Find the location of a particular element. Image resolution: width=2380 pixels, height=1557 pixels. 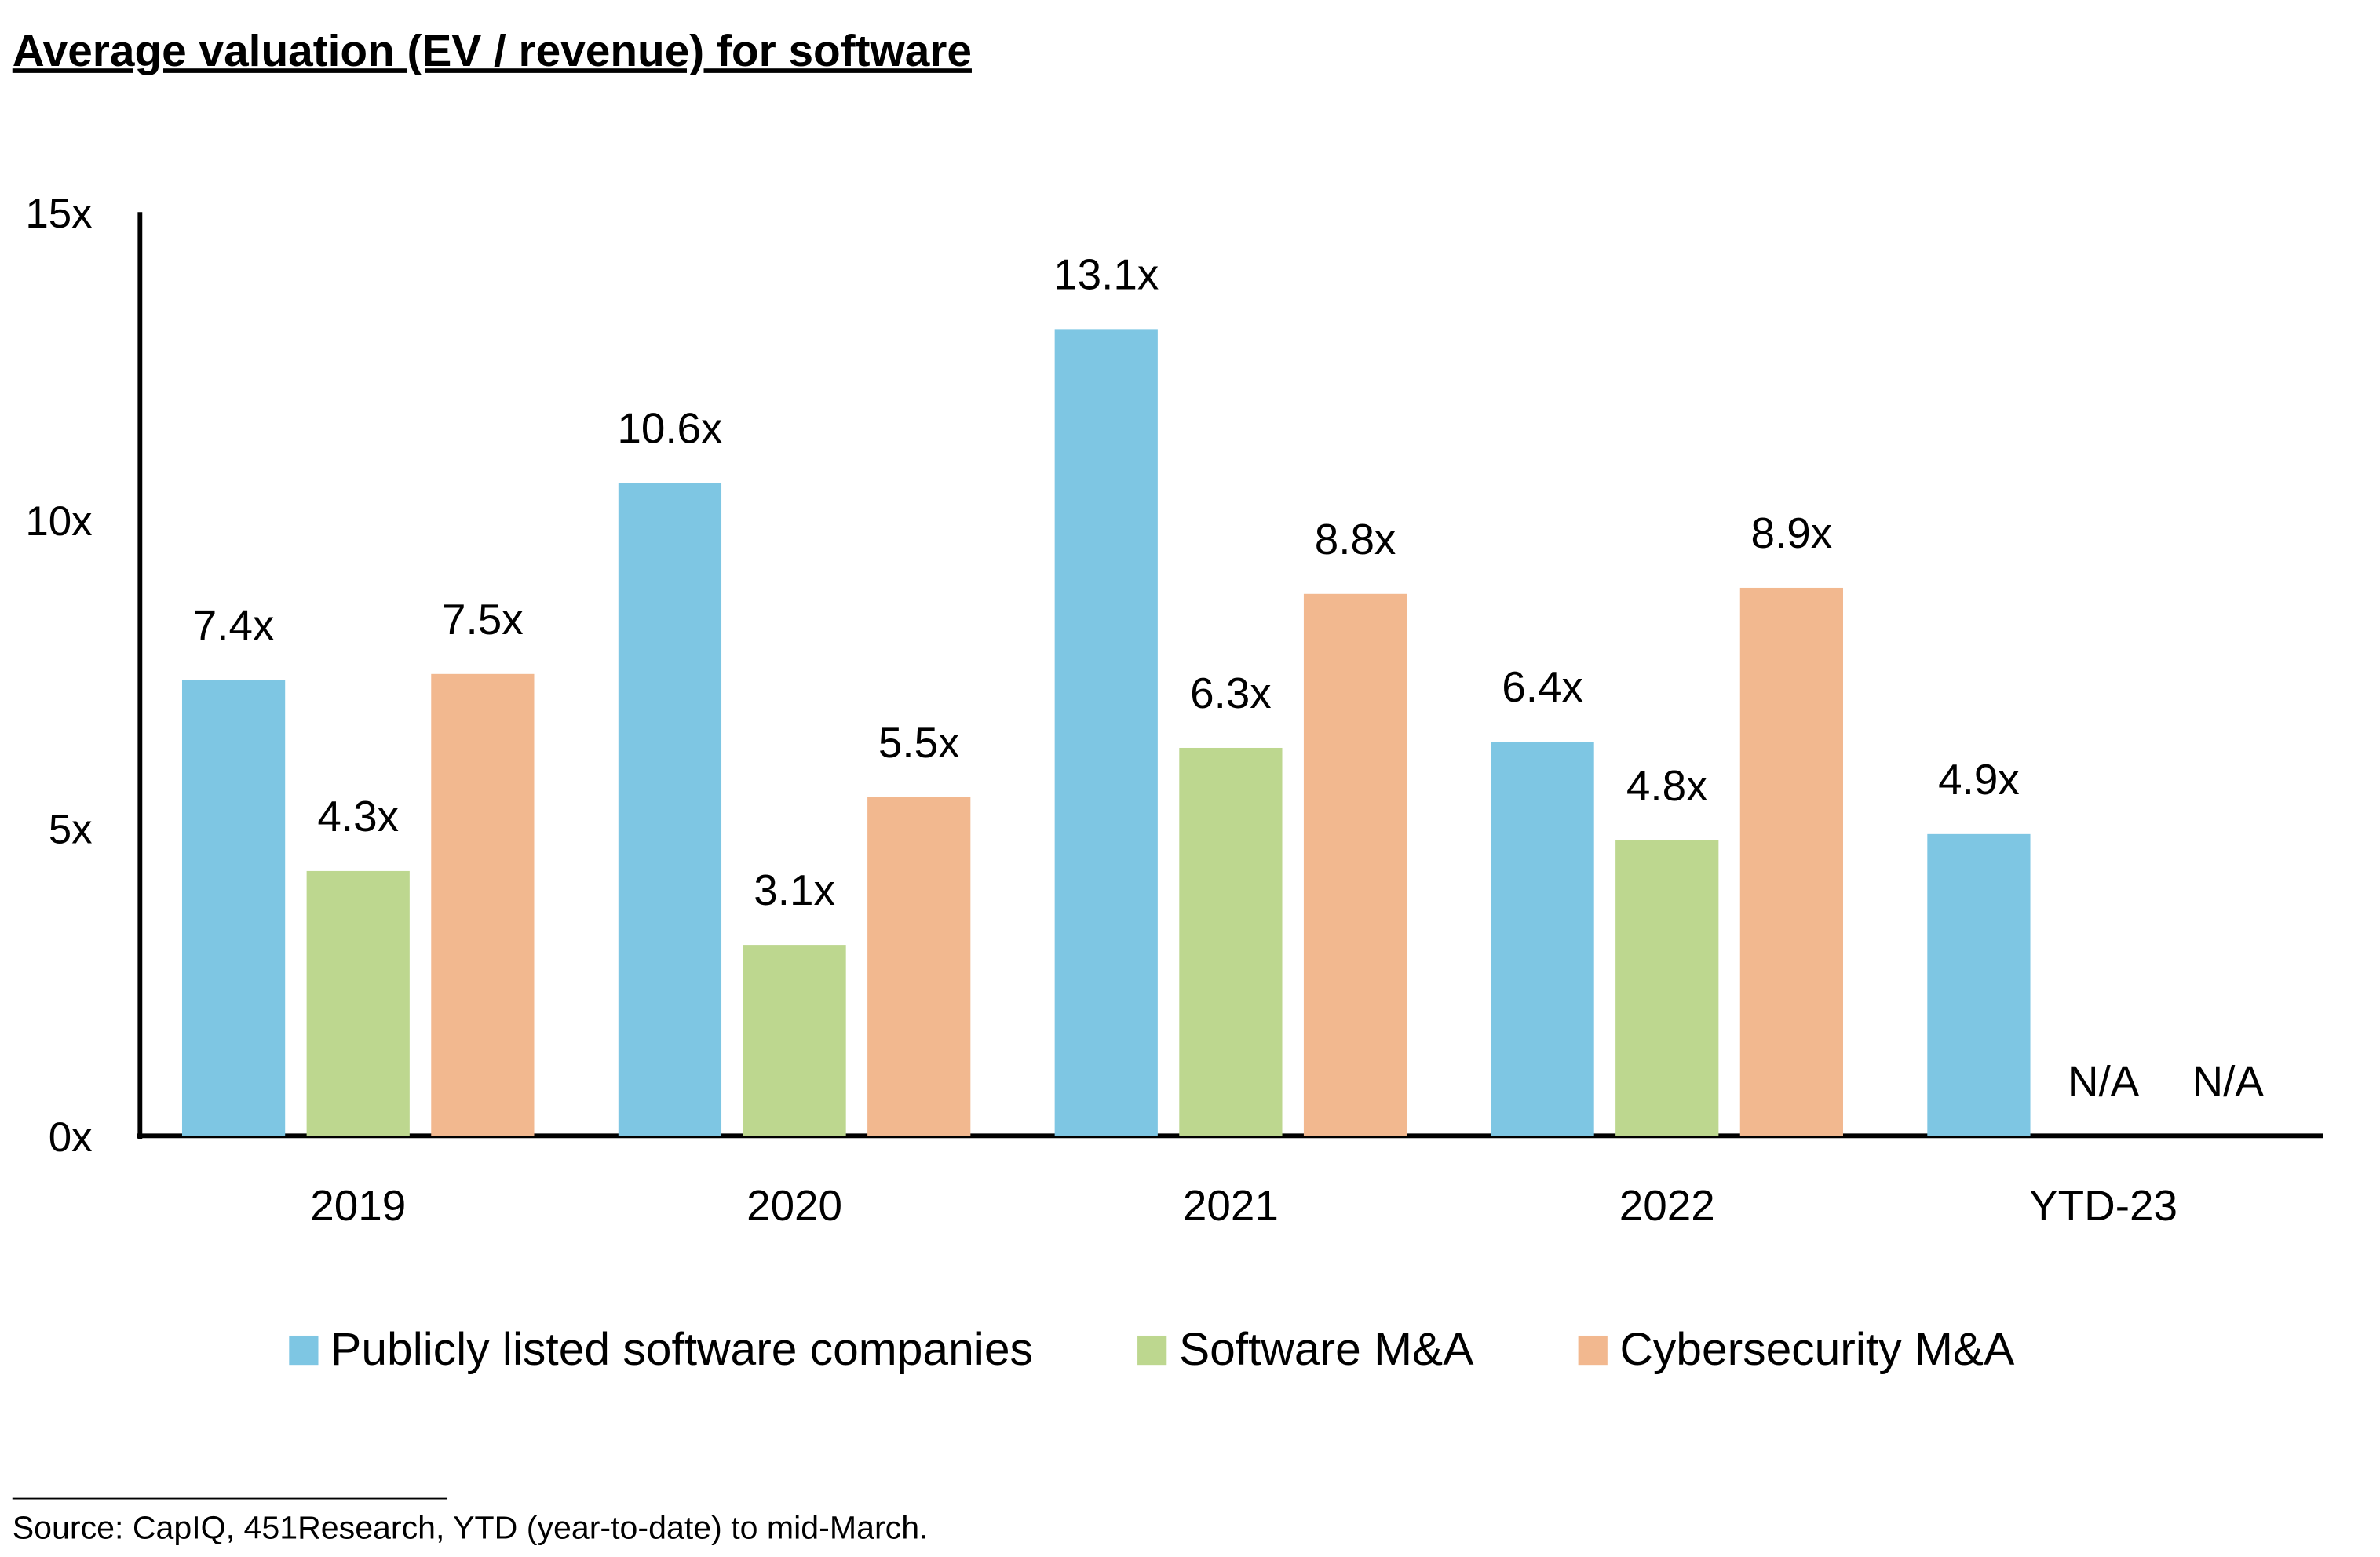

x-tick-label: 2019 is located at coordinates (358, 1205).